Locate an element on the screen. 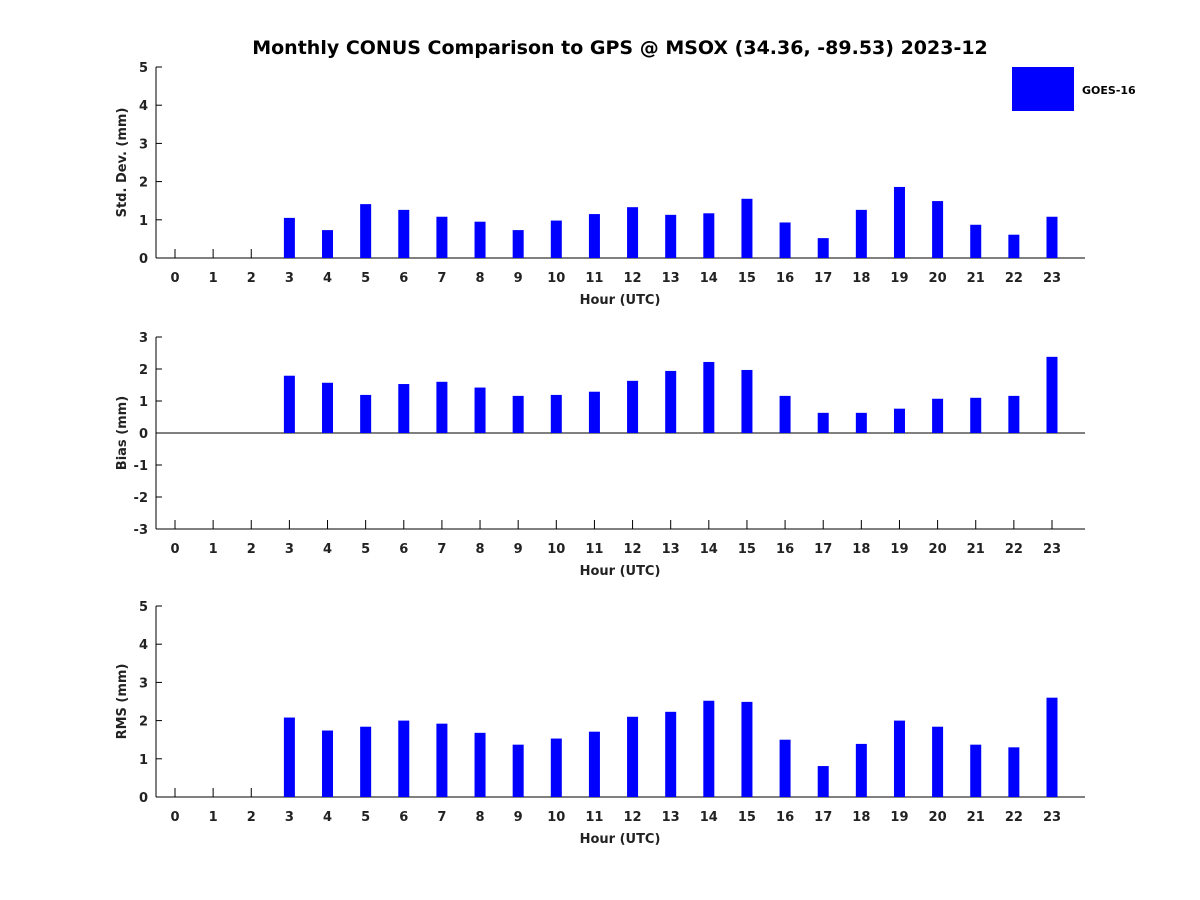 The width and height of the screenshot is (1200, 900). bias-x-tick-label: 18 is located at coordinates (861, 549).